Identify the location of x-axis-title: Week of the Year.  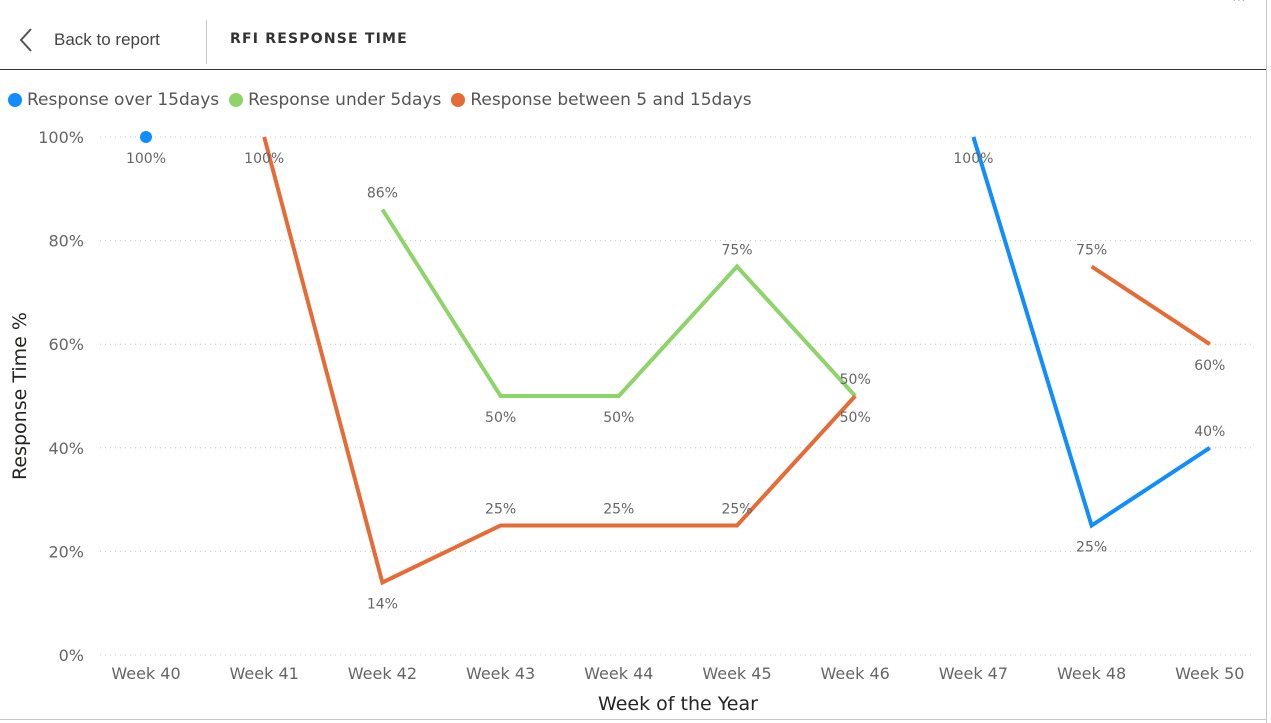
(678, 704).